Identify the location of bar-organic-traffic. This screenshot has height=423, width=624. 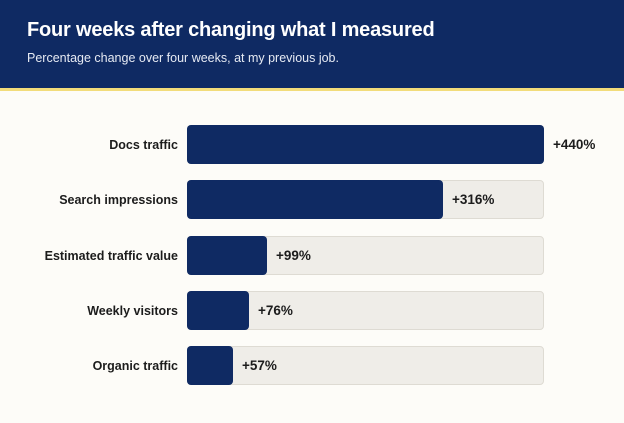
(210, 365).